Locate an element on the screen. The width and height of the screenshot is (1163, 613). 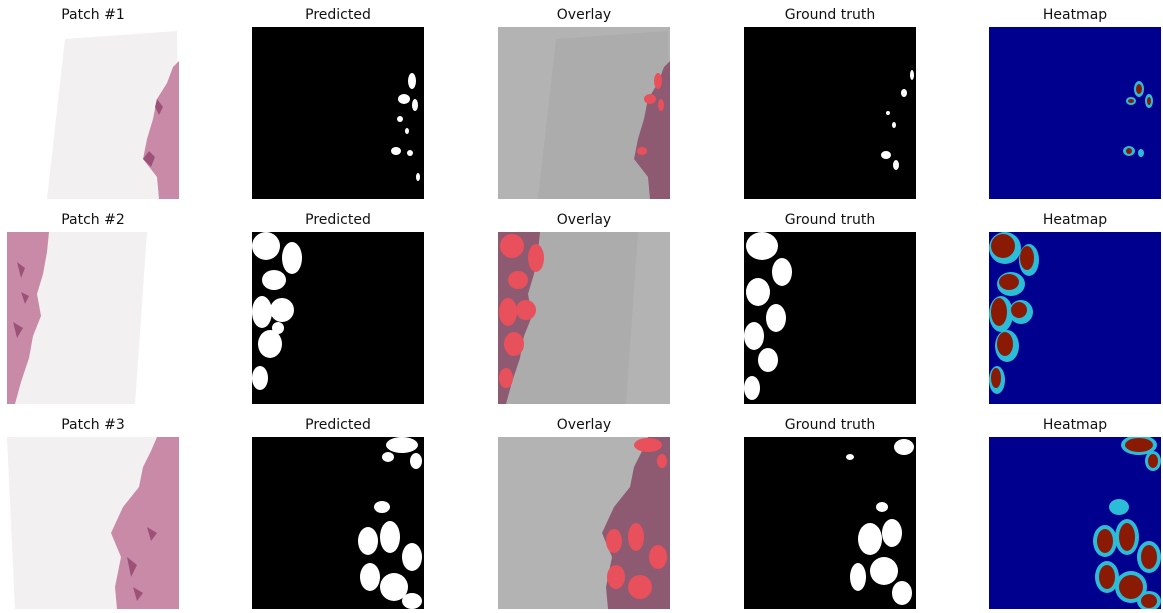
row-1-patch: Patch #1 is located at coordinates (93, 102).